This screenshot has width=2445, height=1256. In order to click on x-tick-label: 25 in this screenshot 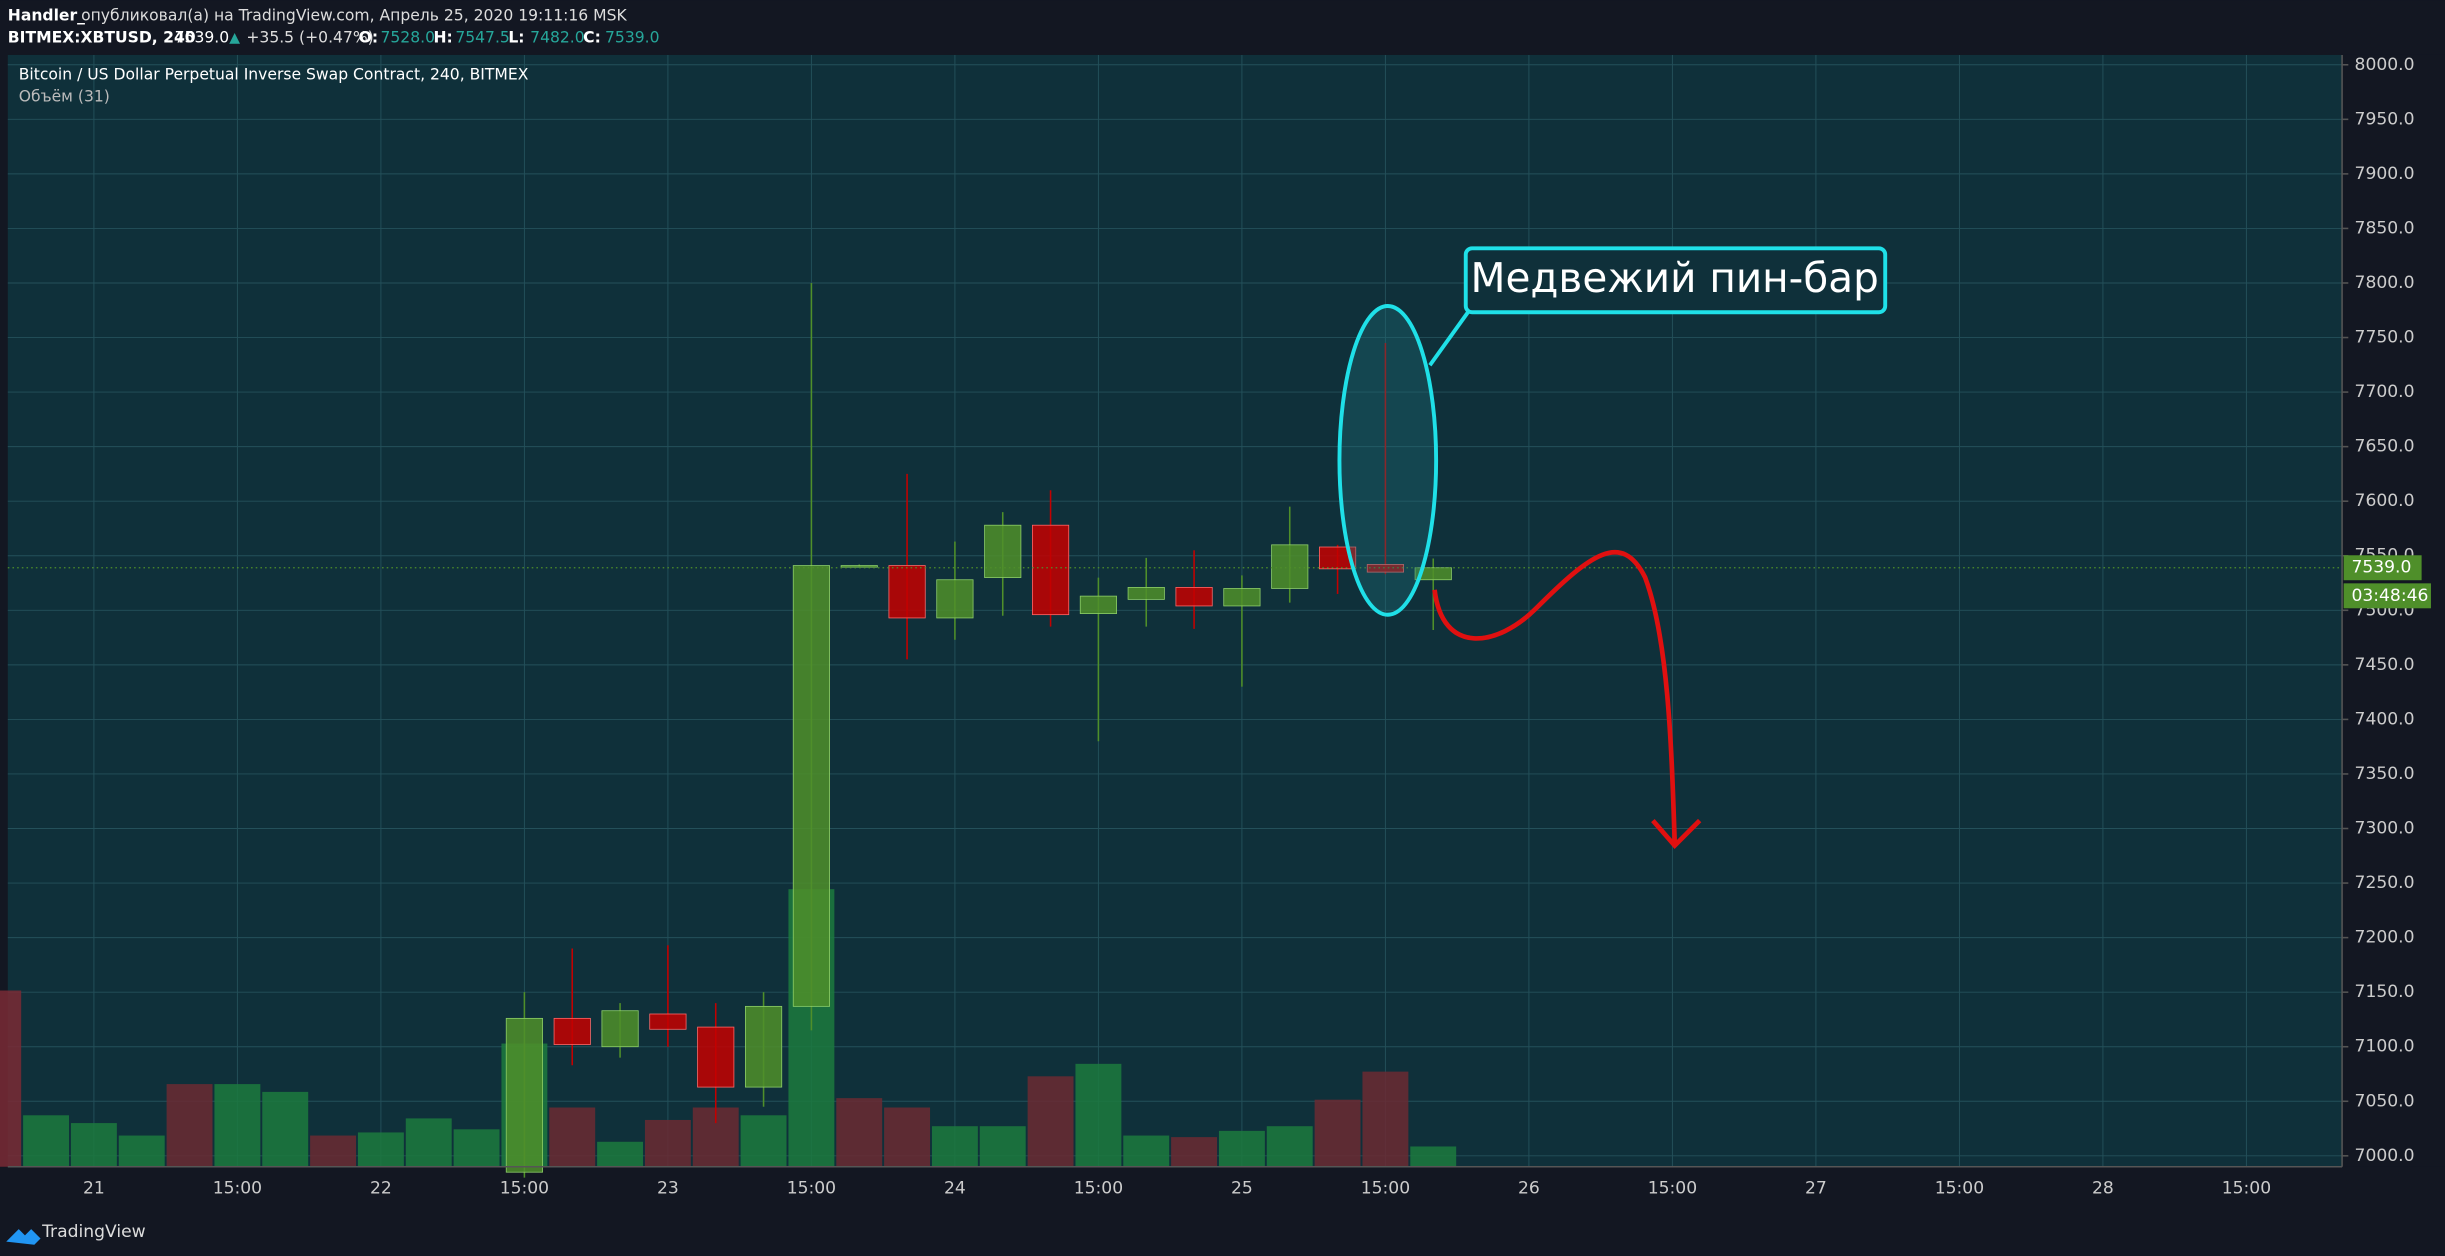, I will do `click(1242, 1189)`.